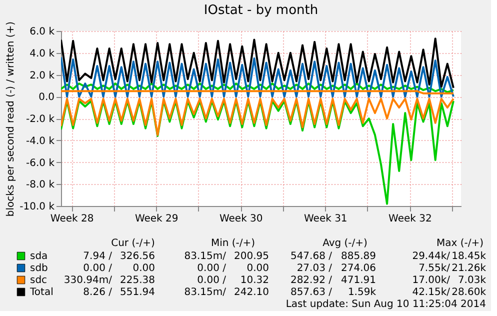  Describe the element at coordinates (137, 280) in the screenshot. I see `text: 225.38` at that location.